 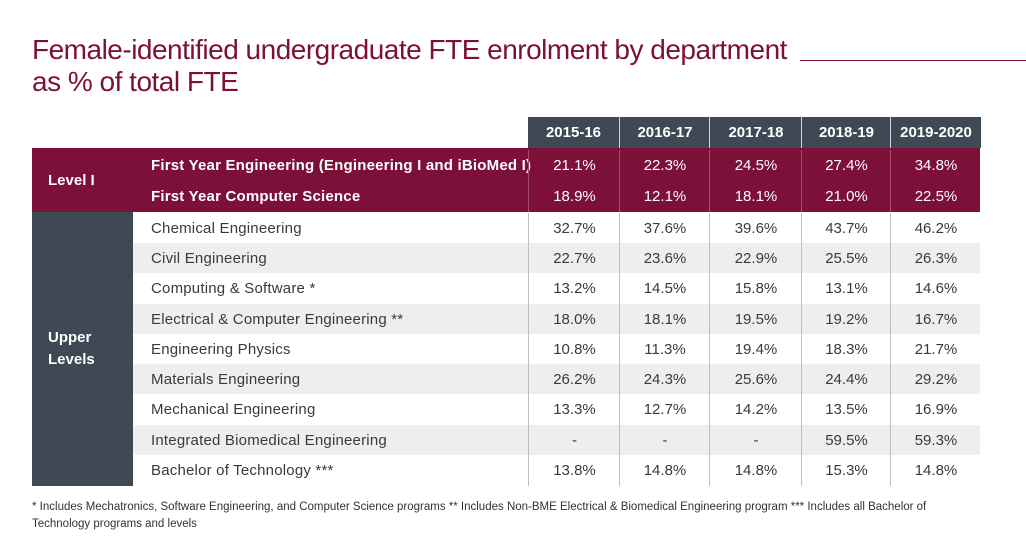 What do you see at coordinates (846, 319) in the screenshot?
I see `value-cell-2018-19: 19.2%` at bounding box center [846, 319].